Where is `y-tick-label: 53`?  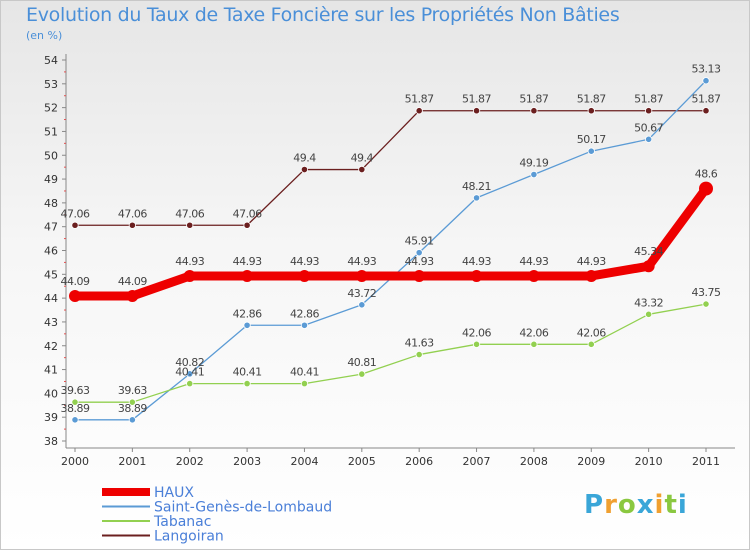 y-tick-label: 53 is located at coordinates (51, 84).